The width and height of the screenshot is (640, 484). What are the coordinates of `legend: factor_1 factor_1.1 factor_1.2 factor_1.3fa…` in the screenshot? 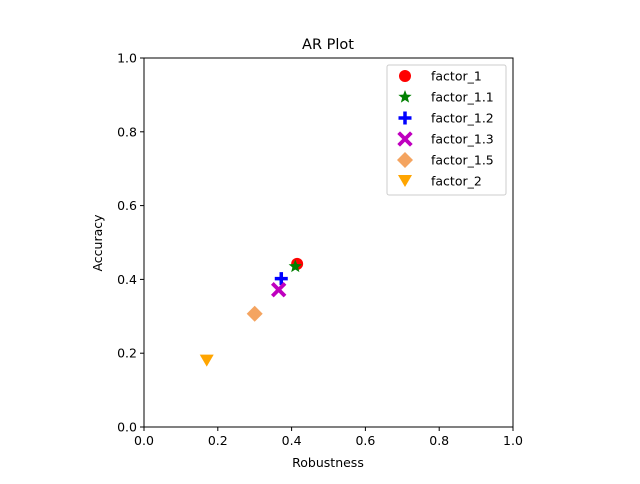 It's located at (446, 130).